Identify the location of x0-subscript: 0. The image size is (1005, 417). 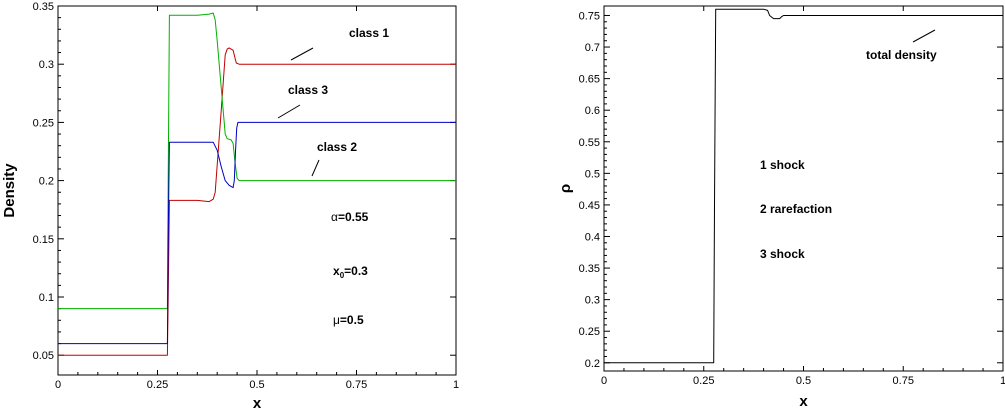
(342, 275).